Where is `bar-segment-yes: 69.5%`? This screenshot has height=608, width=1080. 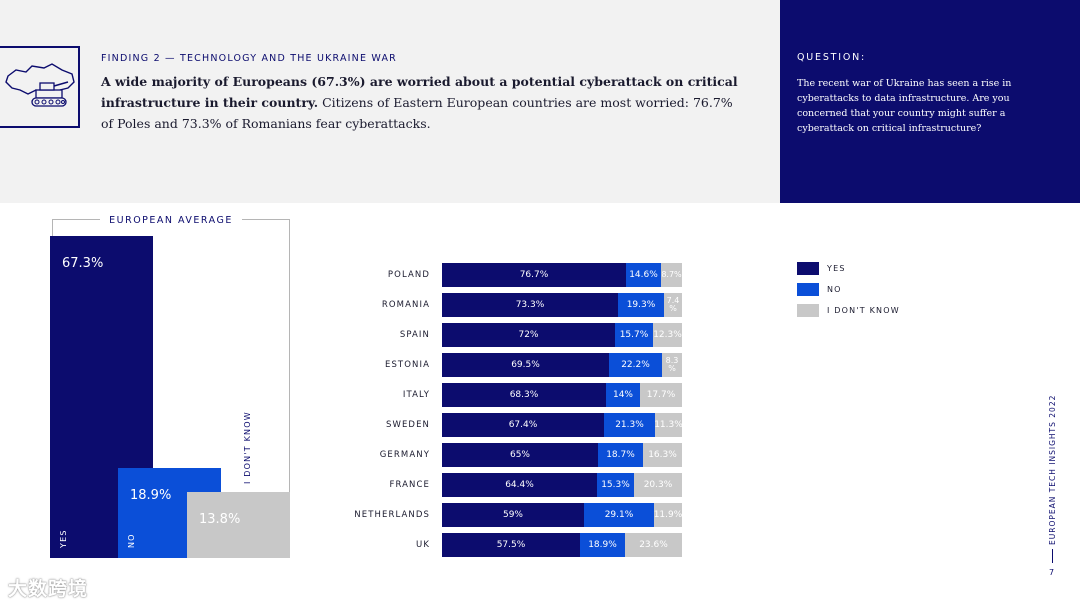
bar-segment-yes: 69.5% is located at coordinates (525, 365).